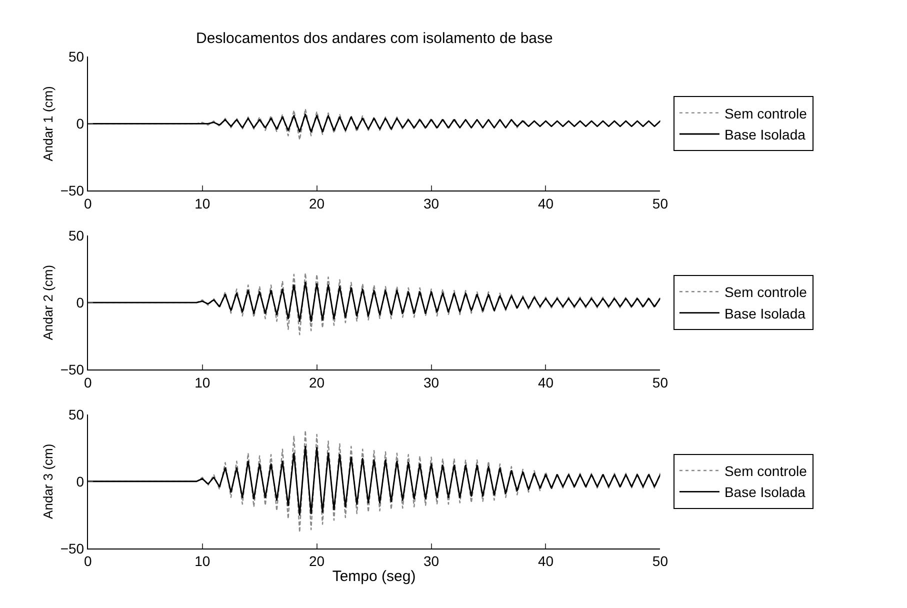 This screenshot has height=608, width=907. What do you see at coordinates (48, 302) in the screenshot?
I see `y-axis-title: Andar 2 (cm)` at bounding box center [48, 302].